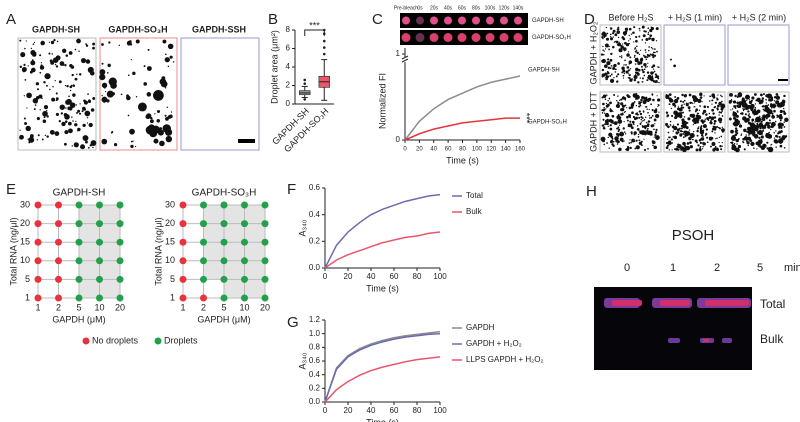 The height and width of the screenshot is (422, 800). What do you see at coordinates (302, 360) in the screenshot?
I see `y-axis-label: A₃₄₀` at bounding box center [302, 360].